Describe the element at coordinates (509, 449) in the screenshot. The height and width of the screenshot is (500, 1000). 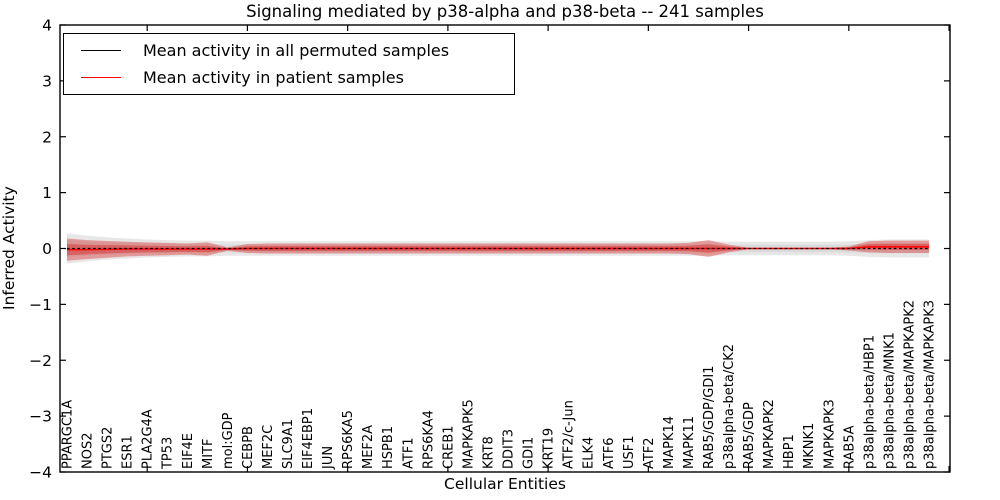
I see `x-category-label: DDIT3` at that location.